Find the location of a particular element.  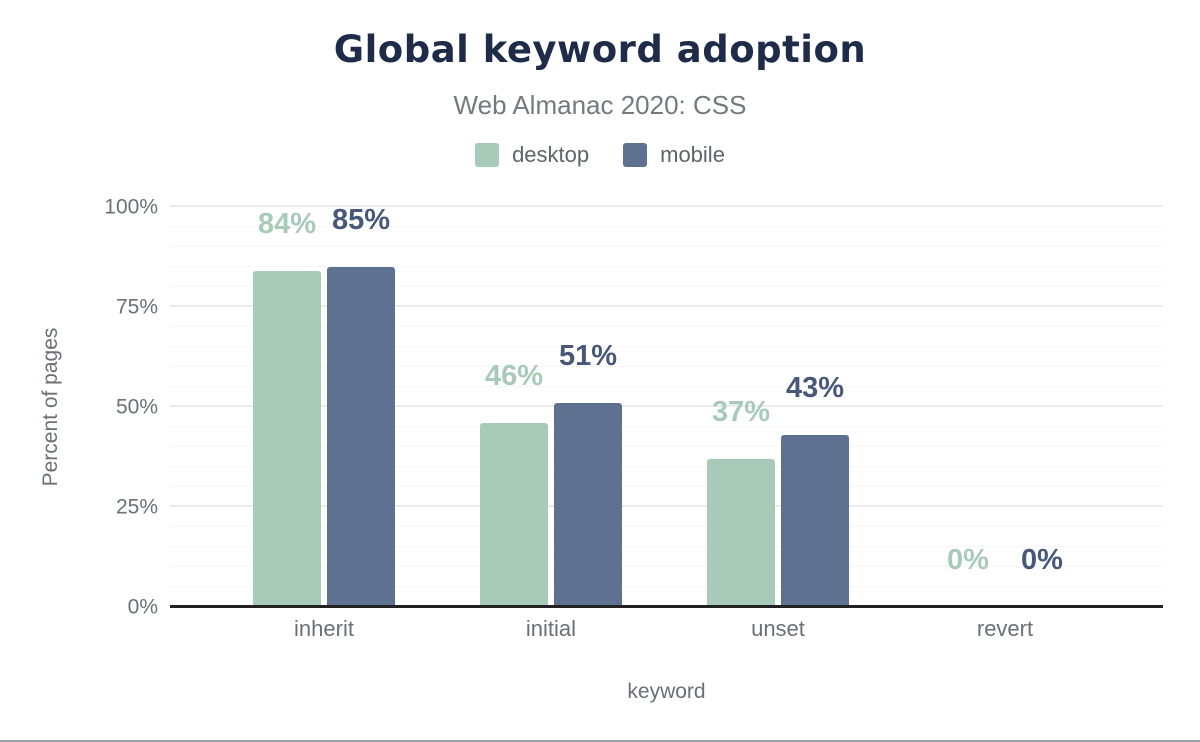

y-tick-label-0%: 0% is located at coordinates (142, 607).